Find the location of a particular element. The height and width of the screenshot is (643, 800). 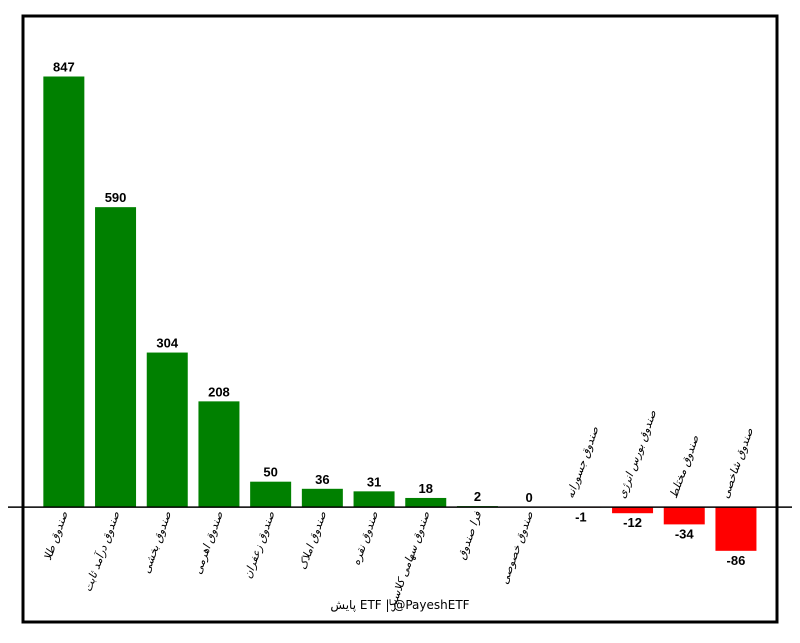

value-label: 590 is located at coordinates (116, 197).